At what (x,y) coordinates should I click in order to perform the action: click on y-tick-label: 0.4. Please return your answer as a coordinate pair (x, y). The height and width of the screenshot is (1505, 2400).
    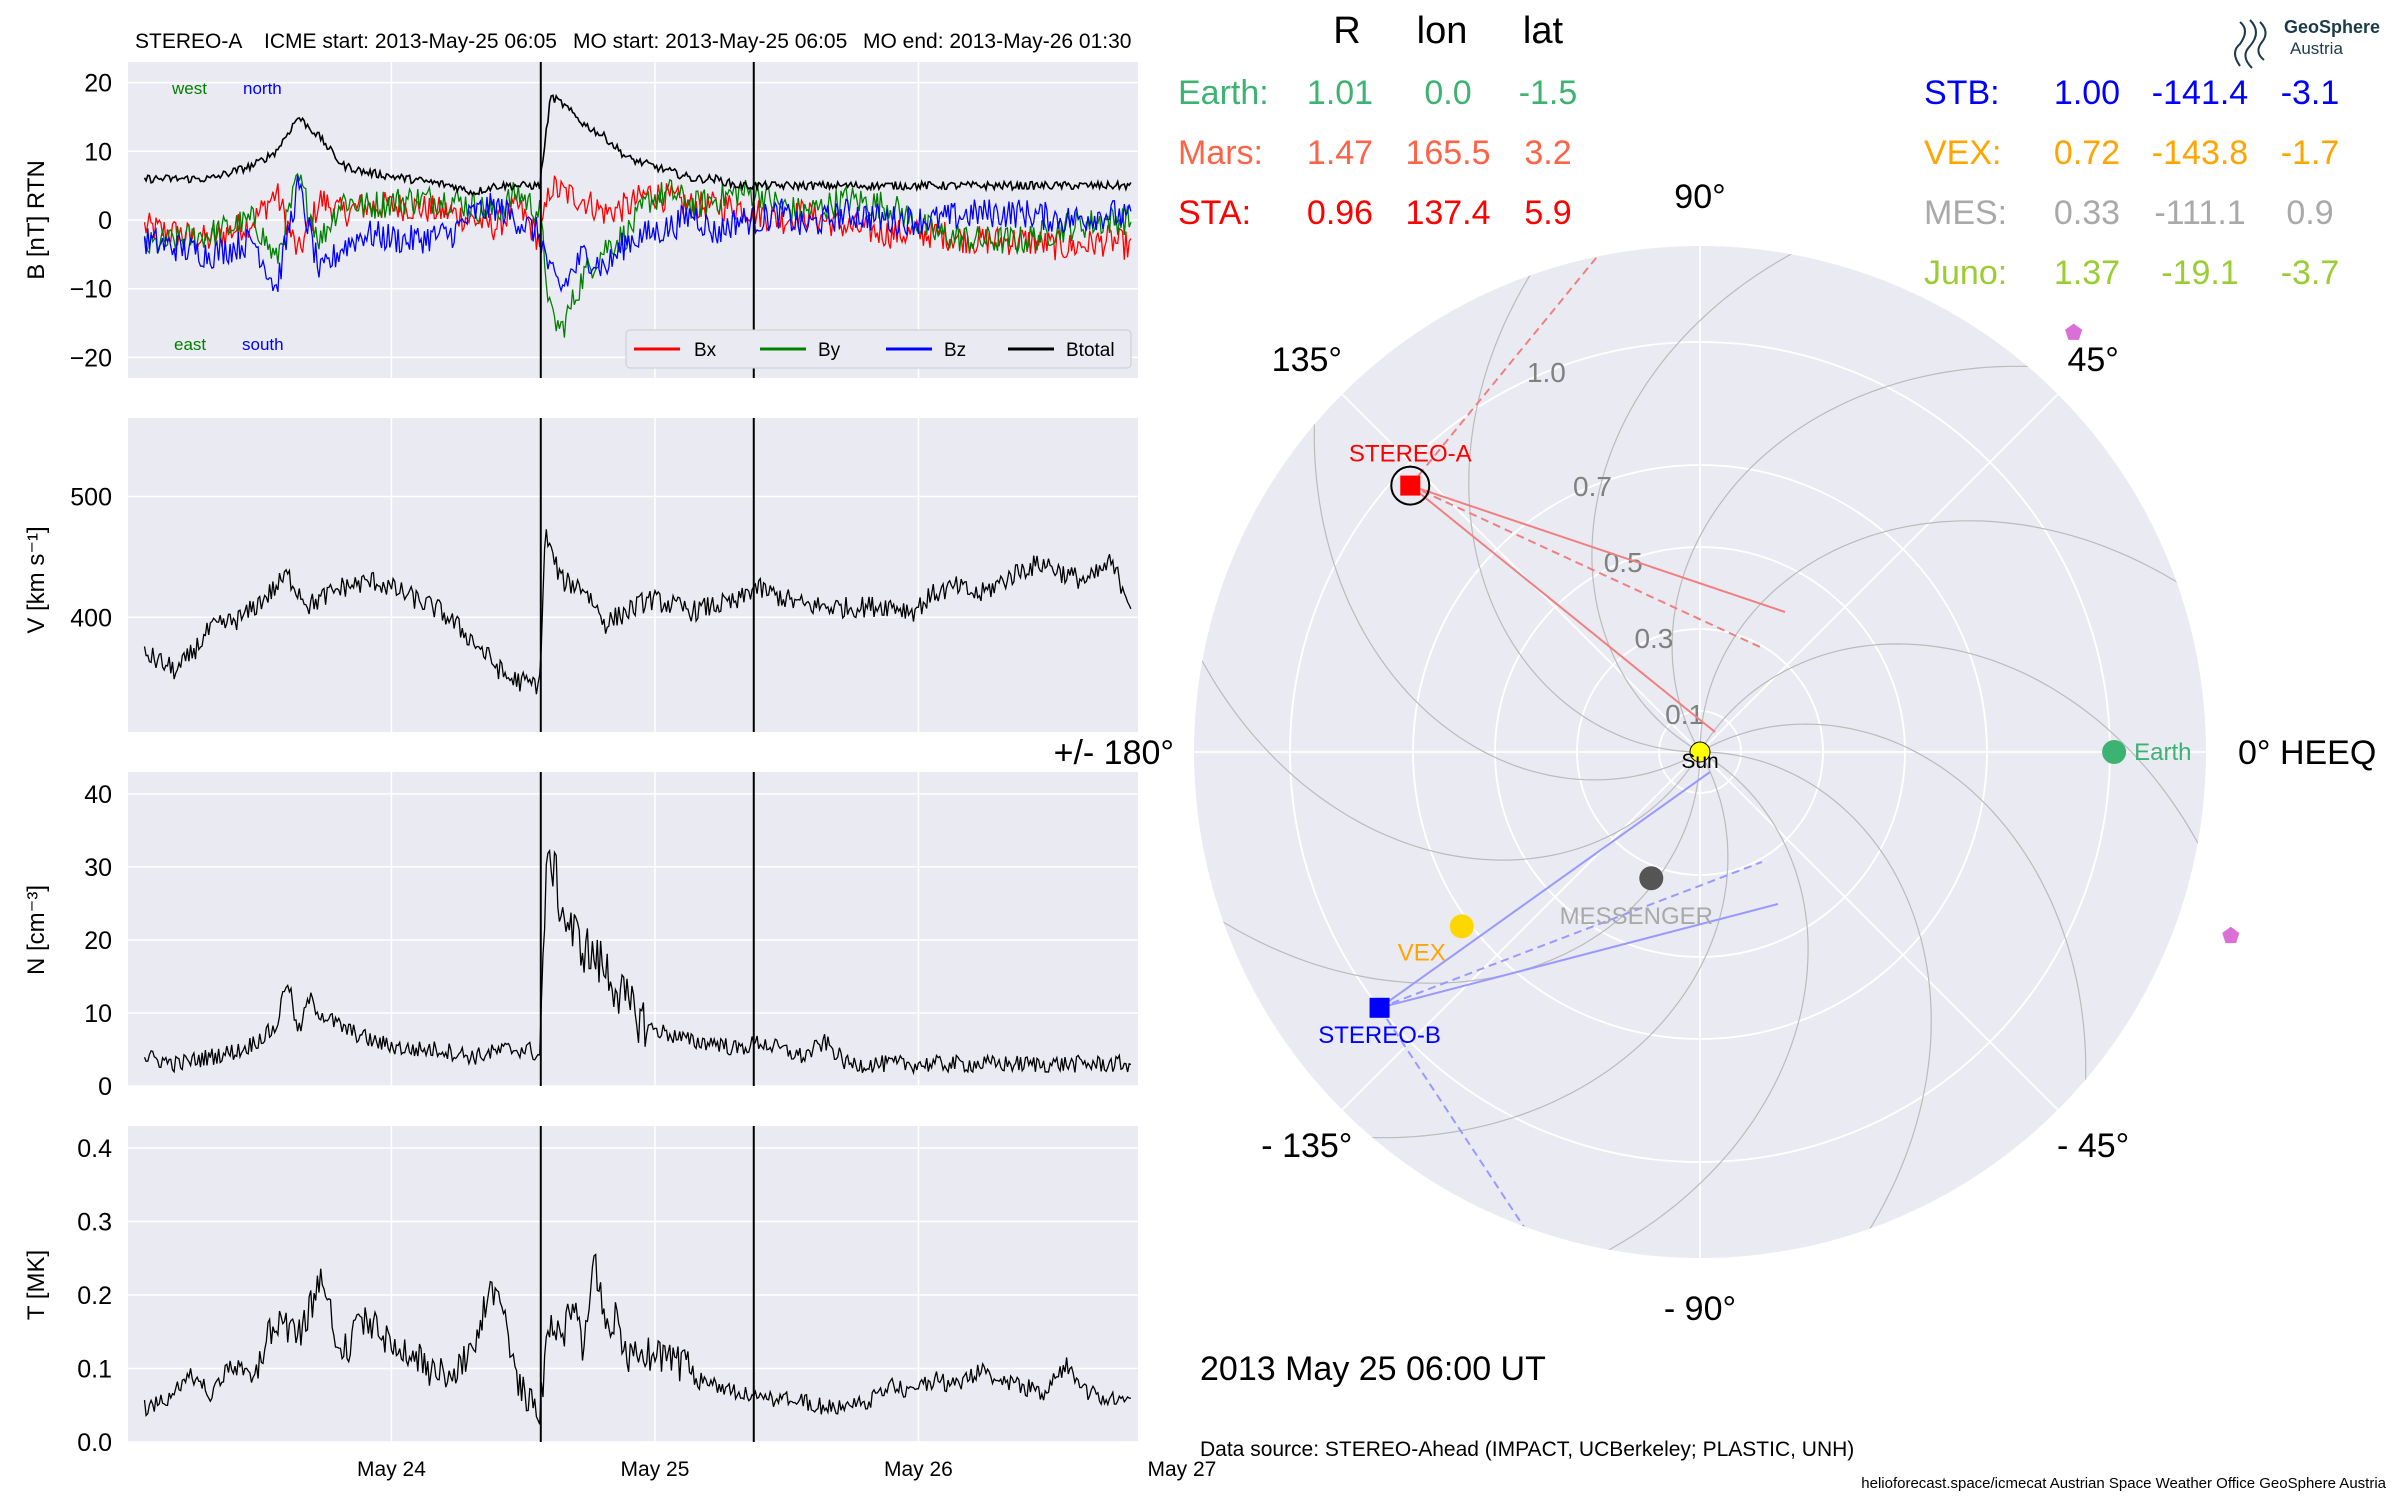
    Looking at the image, I should click on (94, 1149).